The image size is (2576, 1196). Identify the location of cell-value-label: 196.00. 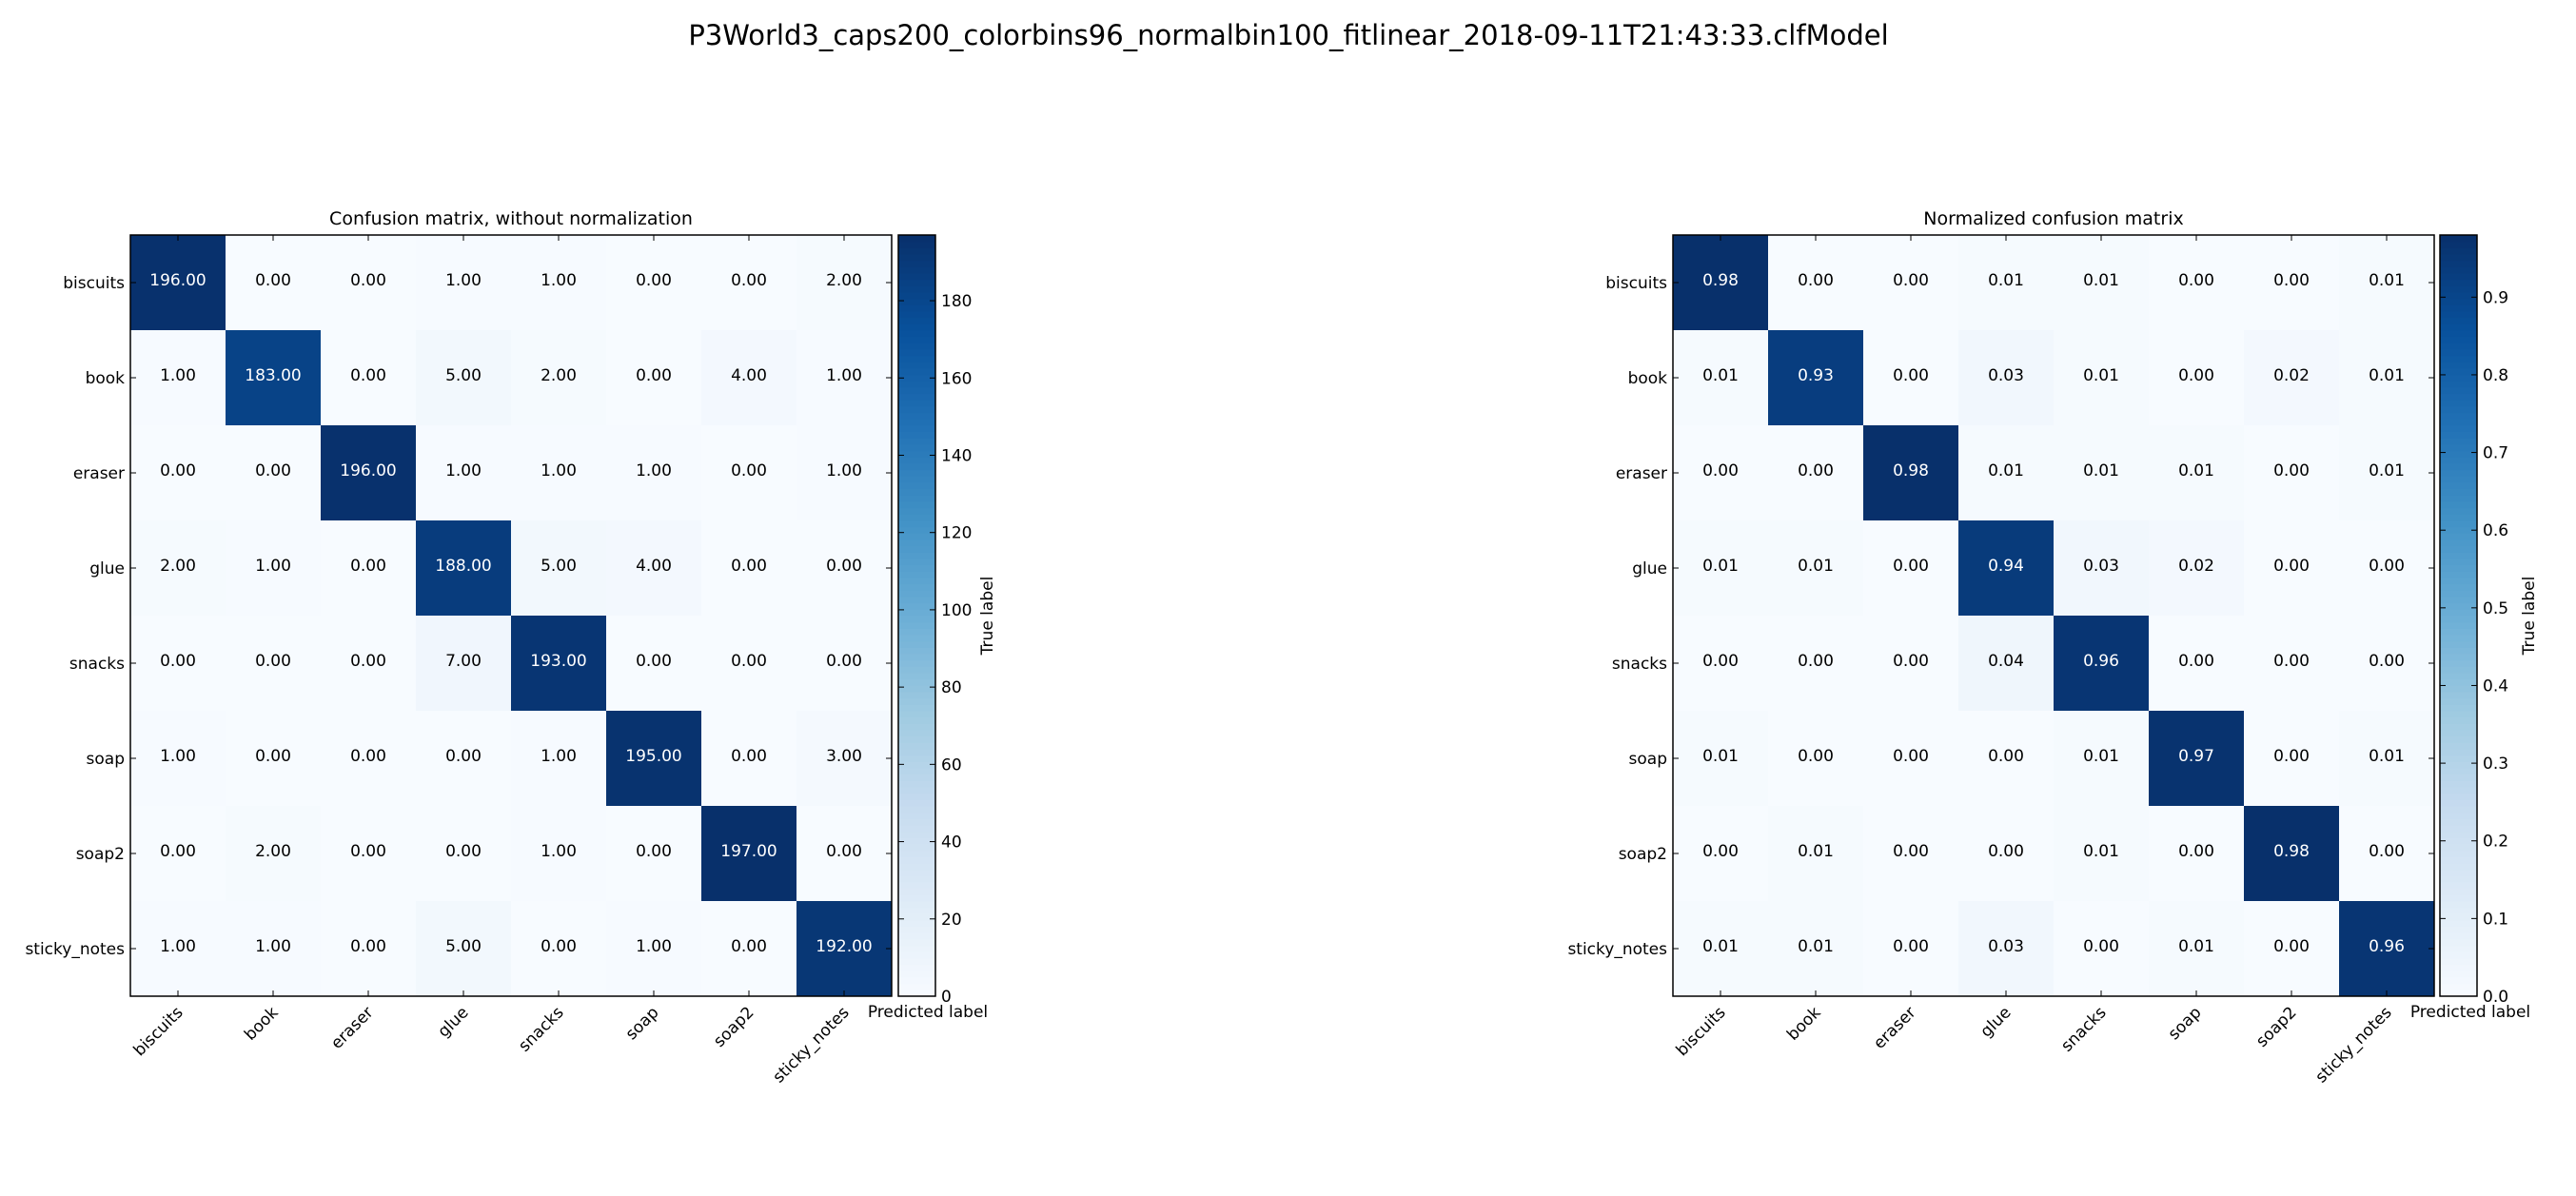
(177, 280).